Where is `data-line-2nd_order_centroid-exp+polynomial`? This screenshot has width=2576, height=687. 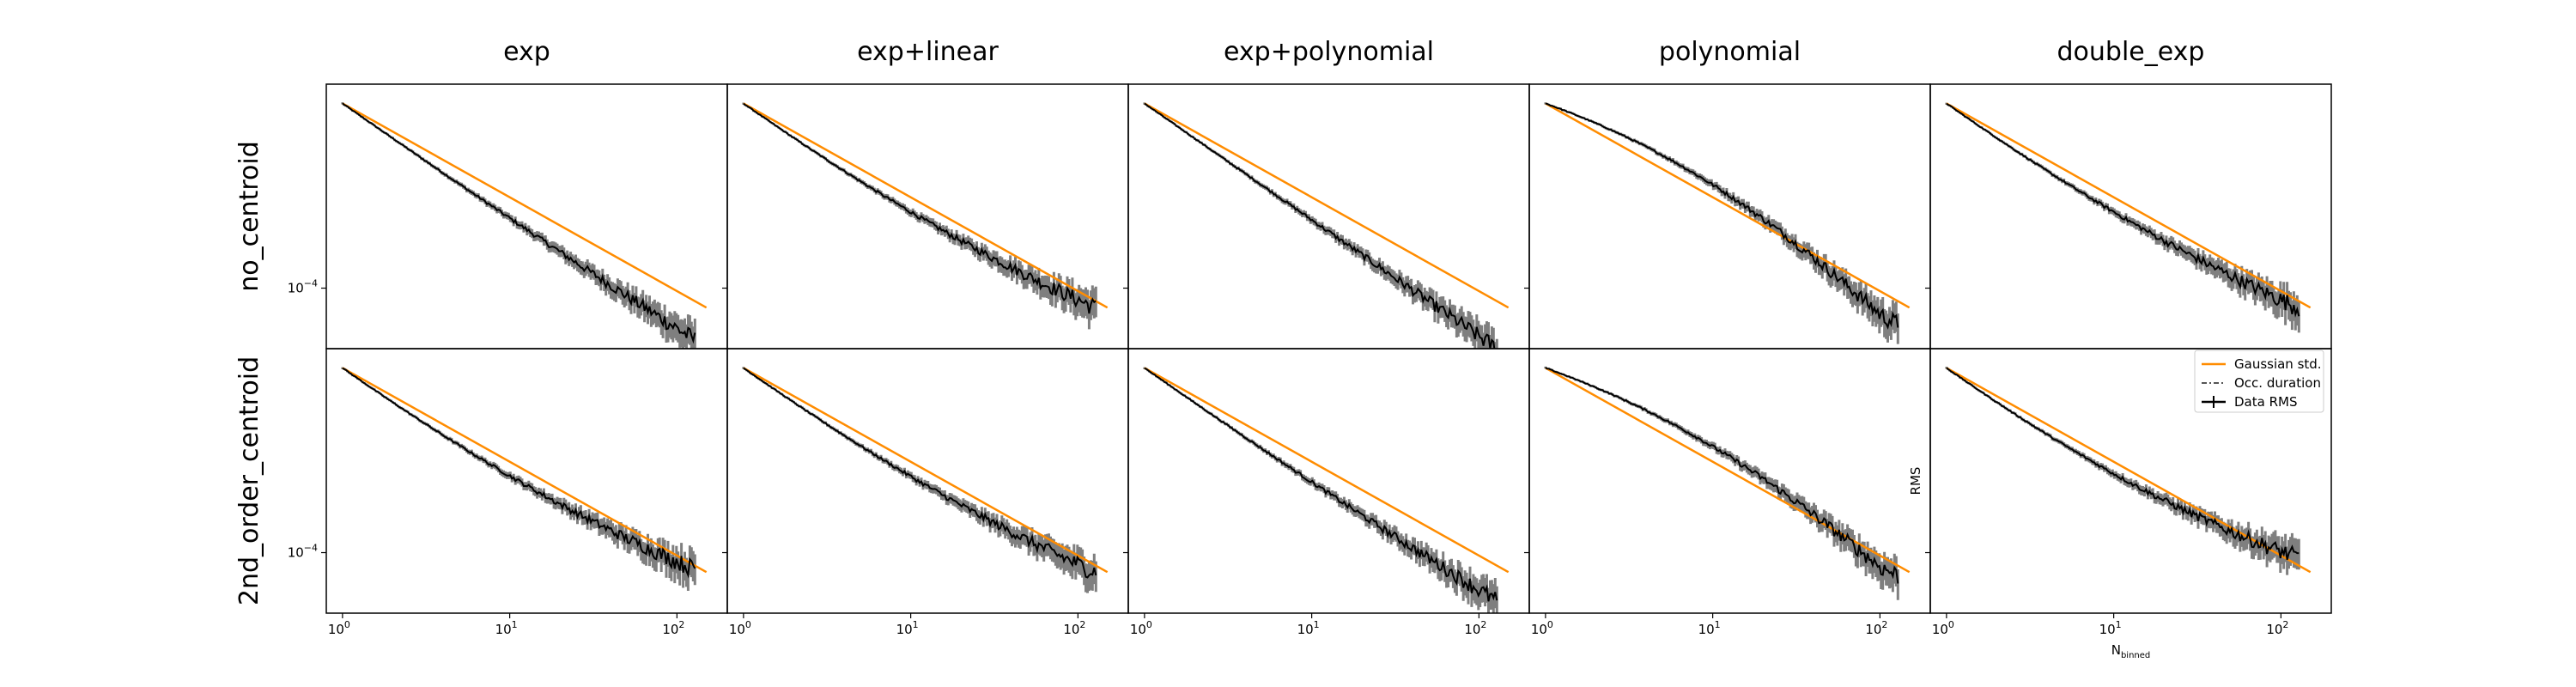
data-line-2nd_order_centroid-exp+polynomial is located at coordinates (1321, 484).